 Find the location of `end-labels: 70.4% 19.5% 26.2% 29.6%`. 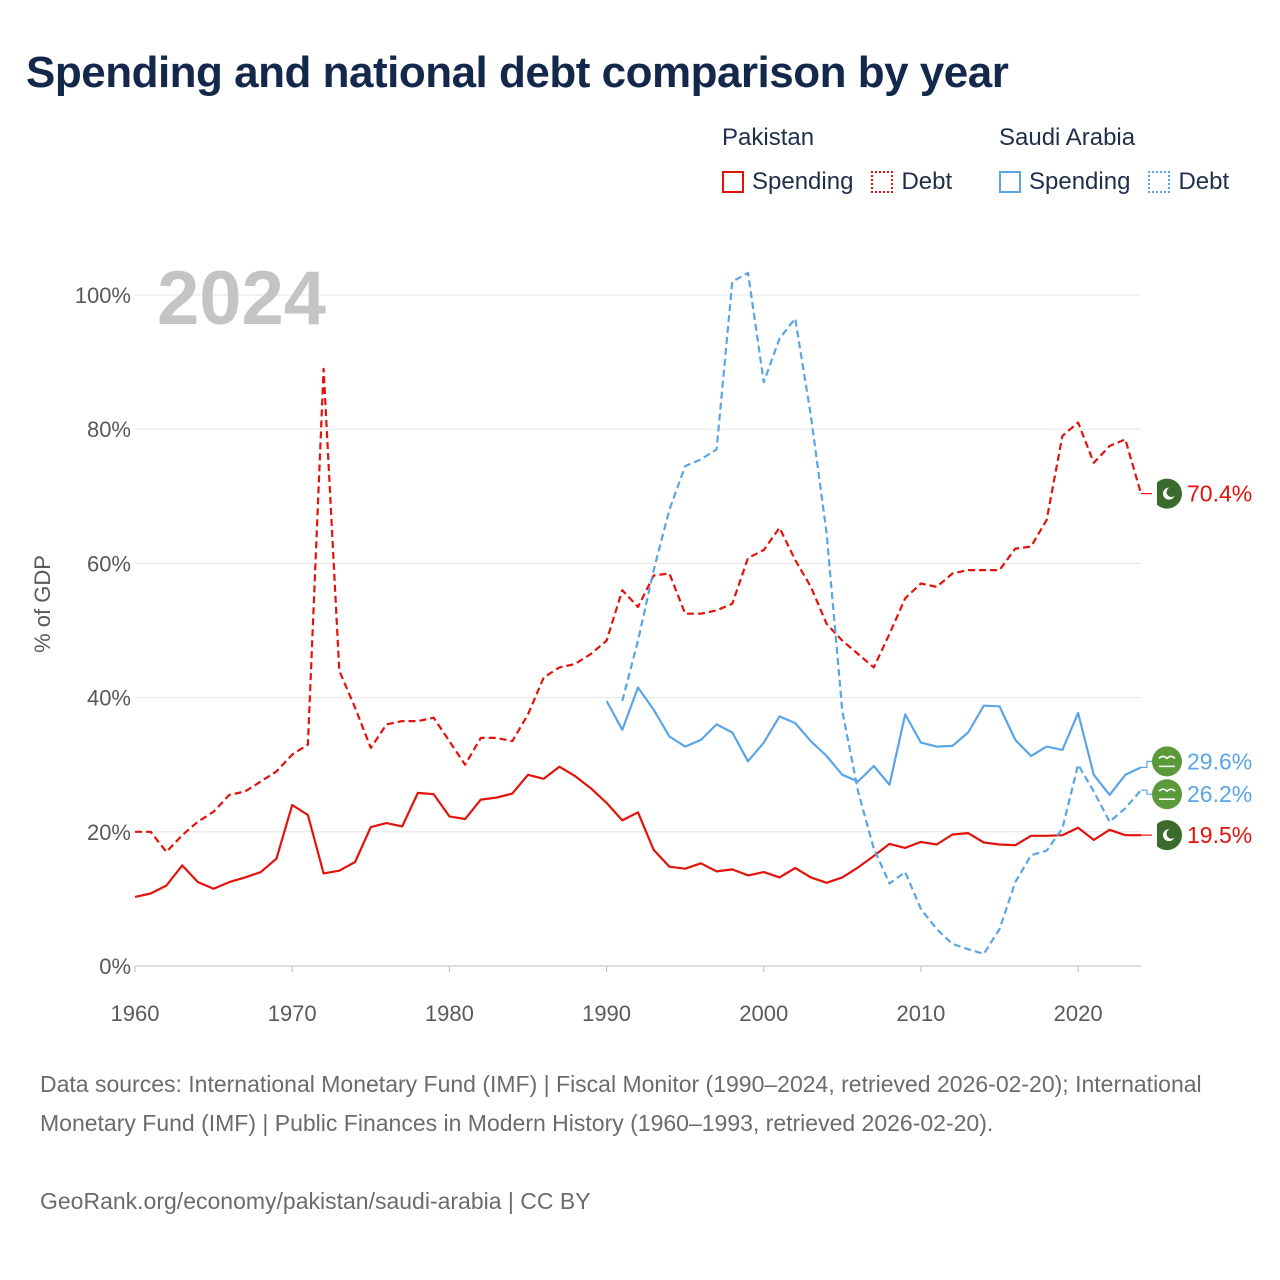

end-labels: 70.4% 19.5% 26.2% 29.6% is located at coordinates (1196, 664).